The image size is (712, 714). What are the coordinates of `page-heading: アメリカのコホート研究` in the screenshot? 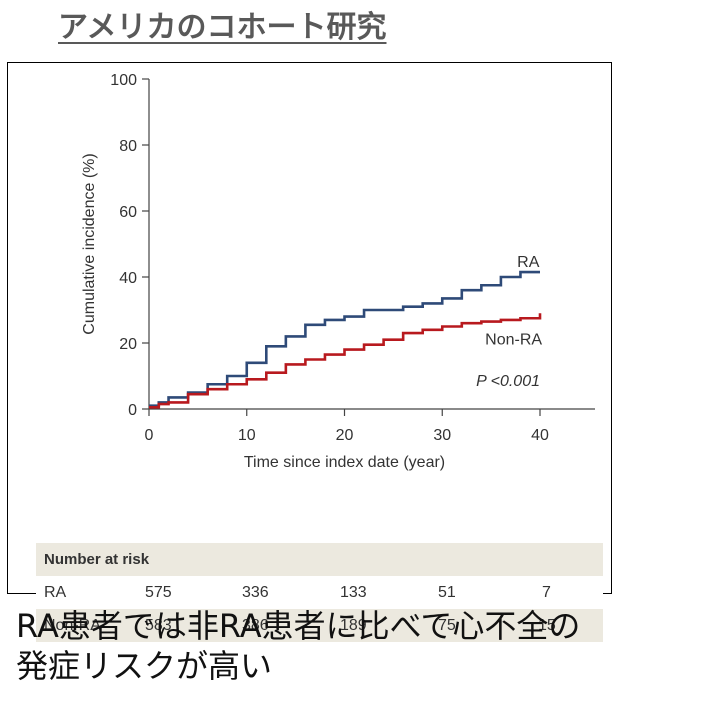 It's located at (222, 27).